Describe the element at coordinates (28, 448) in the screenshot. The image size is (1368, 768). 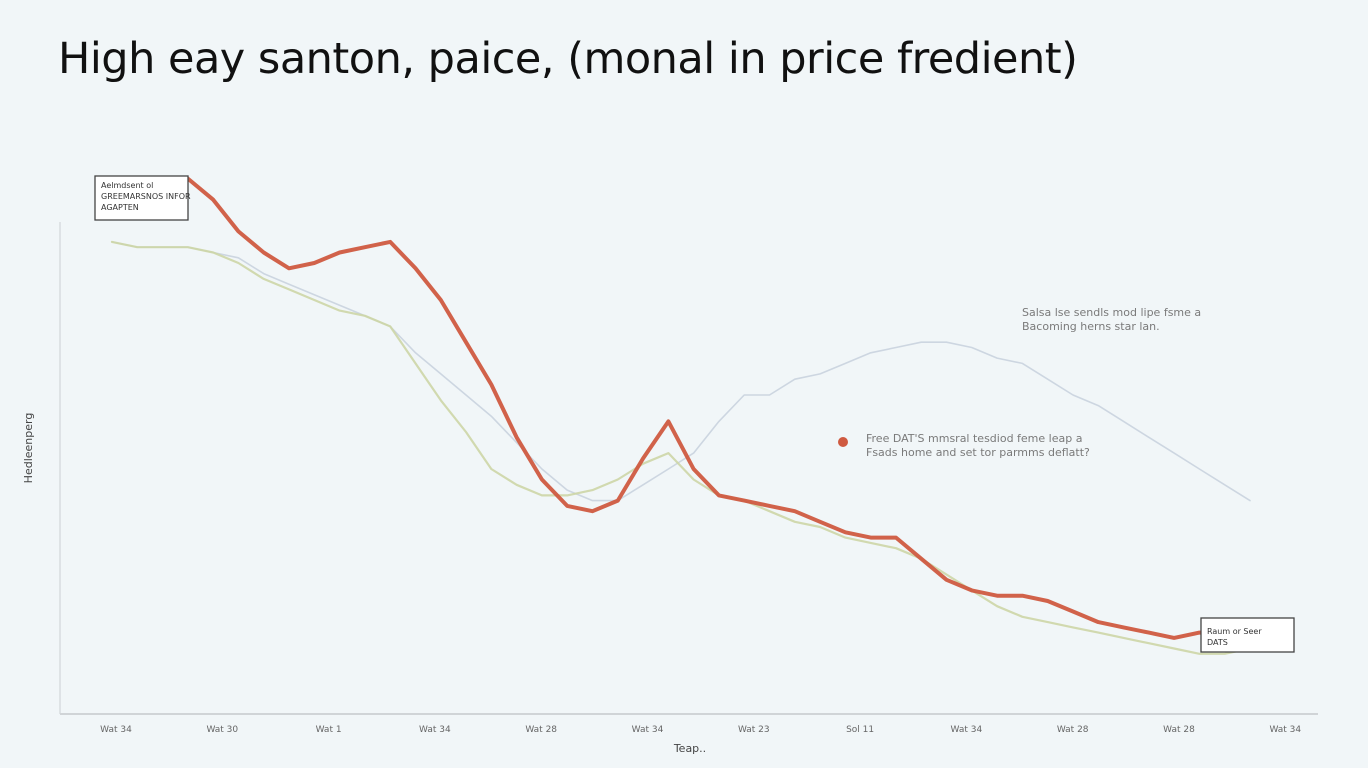
I see `y-axis-title: Hedleenperg` at that location.